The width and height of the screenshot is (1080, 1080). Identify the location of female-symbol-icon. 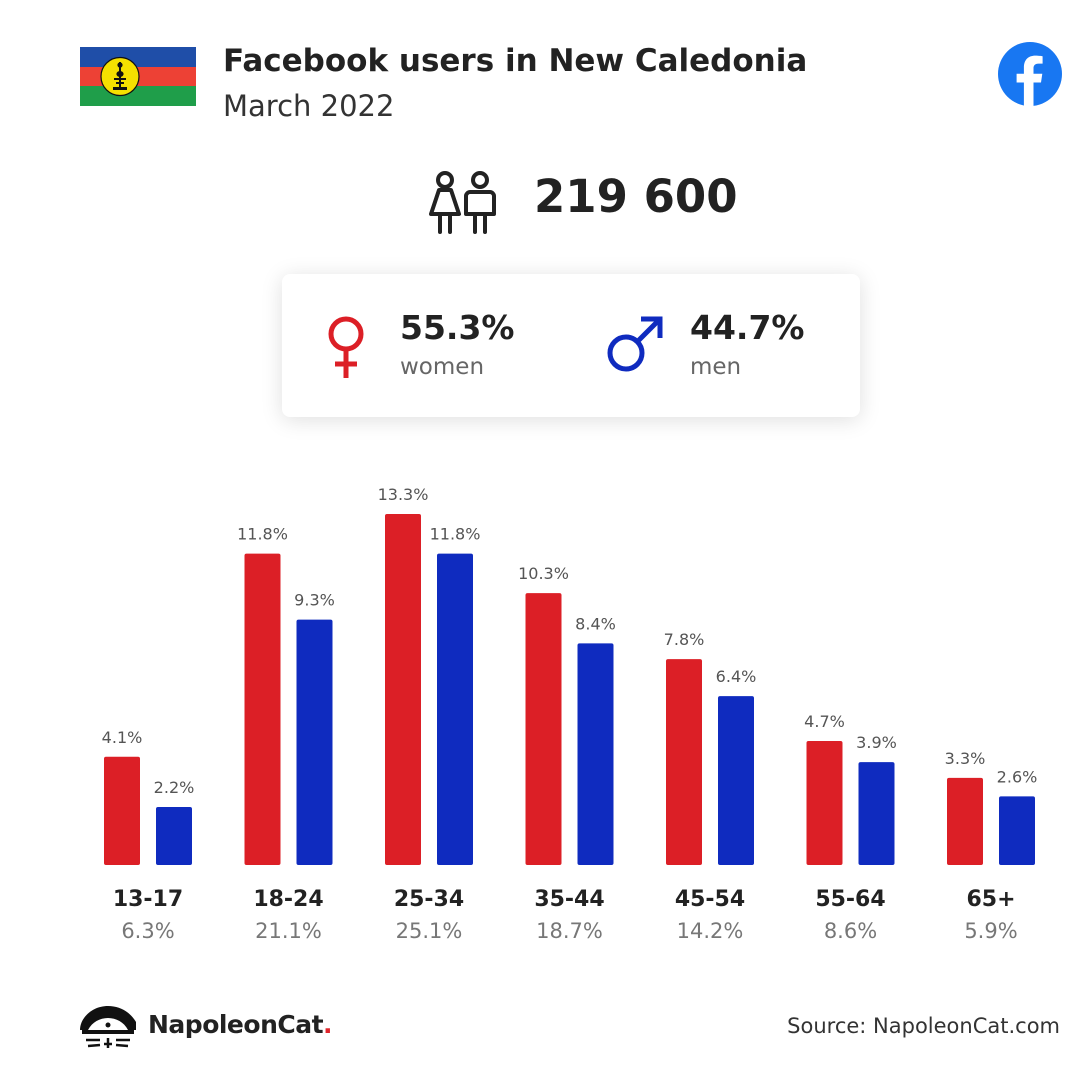
(347, 347).